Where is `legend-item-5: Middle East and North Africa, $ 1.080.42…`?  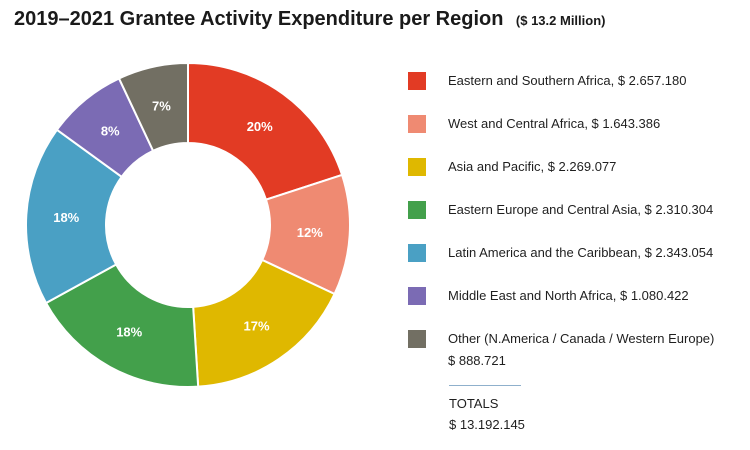 legend-item-5: Middle East and North Africa, $ 1.080.42… is located at coordinates (578, 308).